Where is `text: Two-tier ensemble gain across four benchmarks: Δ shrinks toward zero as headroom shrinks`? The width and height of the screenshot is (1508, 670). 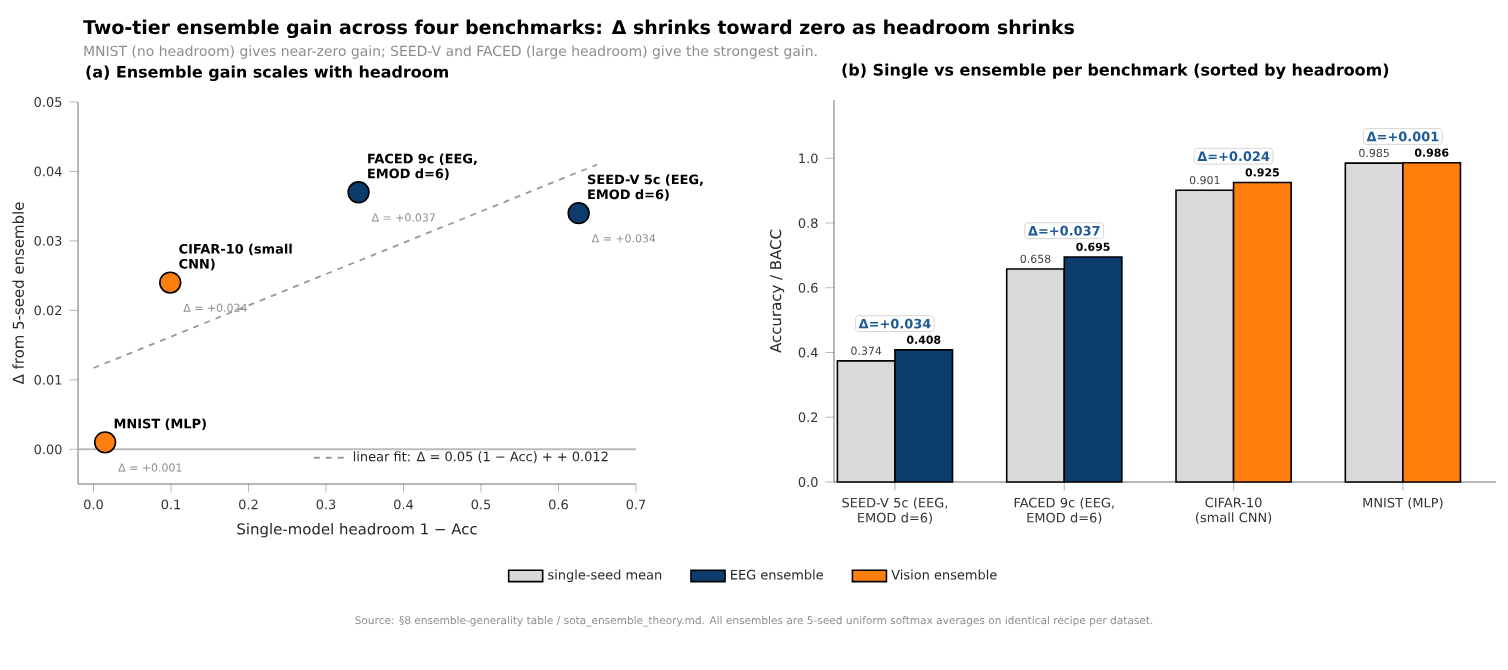
text: Two-tier ensemble gain across four benchmarks: Δ shrinks toward zero as headroom shrinks is located at coordinates (578, 29).